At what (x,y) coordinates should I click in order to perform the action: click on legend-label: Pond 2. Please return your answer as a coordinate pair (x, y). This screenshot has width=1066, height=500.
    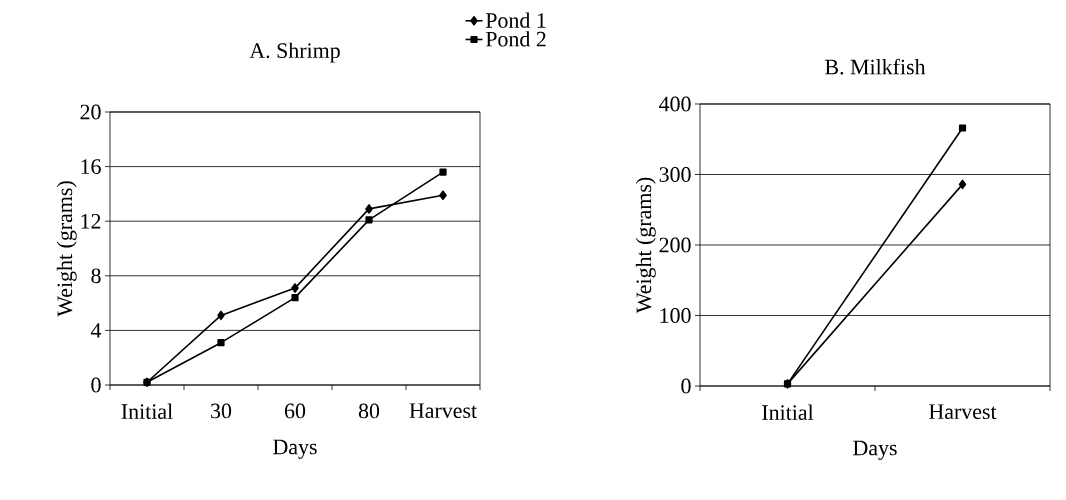
    Looking at the image, I should click on (515, 39).